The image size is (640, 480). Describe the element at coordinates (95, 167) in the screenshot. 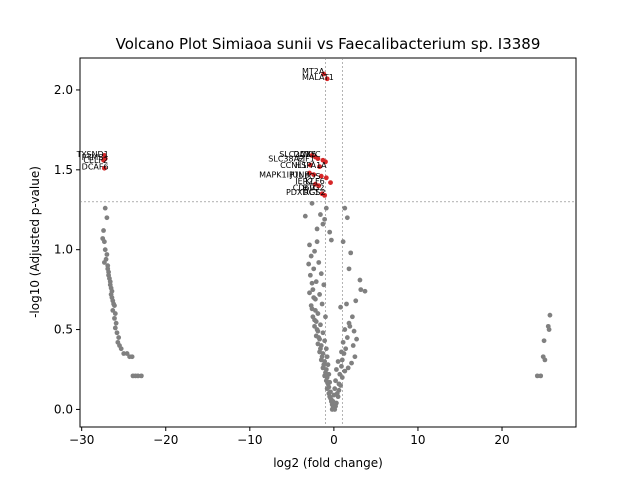

I see `gene-label: DCAF6` at that location.